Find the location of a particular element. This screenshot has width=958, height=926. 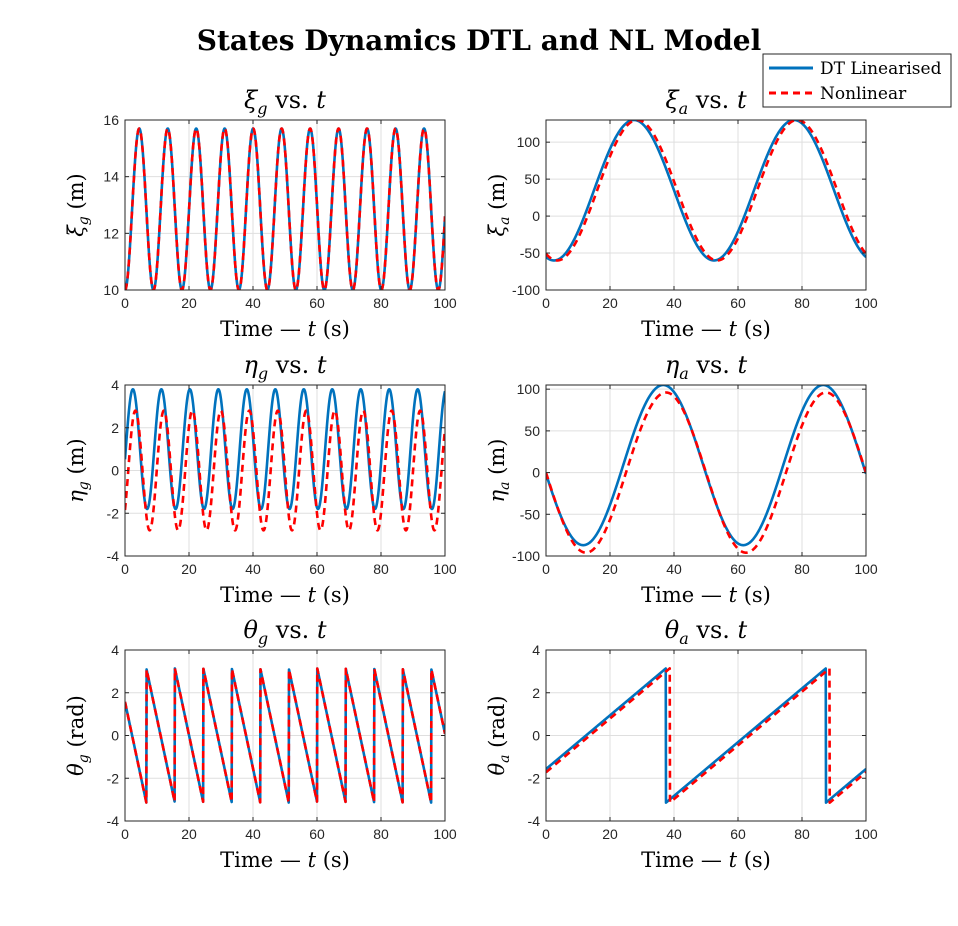

subplot-title: ξg vs. t is located at coordinates (285, 102).